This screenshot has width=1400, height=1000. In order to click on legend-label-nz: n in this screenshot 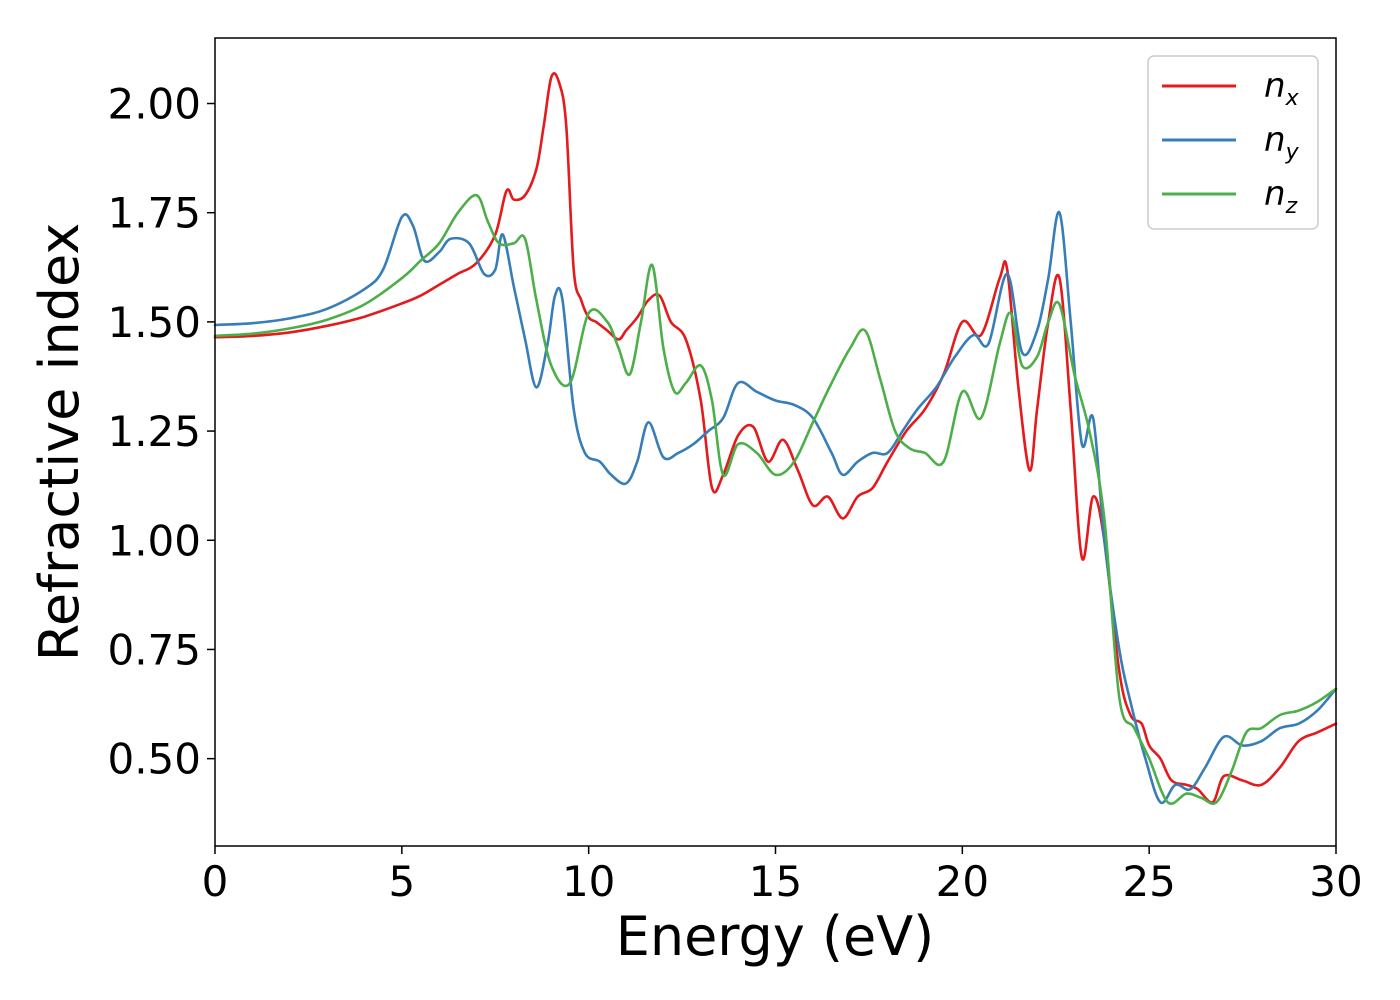, I will do `click(1275, 194)`.